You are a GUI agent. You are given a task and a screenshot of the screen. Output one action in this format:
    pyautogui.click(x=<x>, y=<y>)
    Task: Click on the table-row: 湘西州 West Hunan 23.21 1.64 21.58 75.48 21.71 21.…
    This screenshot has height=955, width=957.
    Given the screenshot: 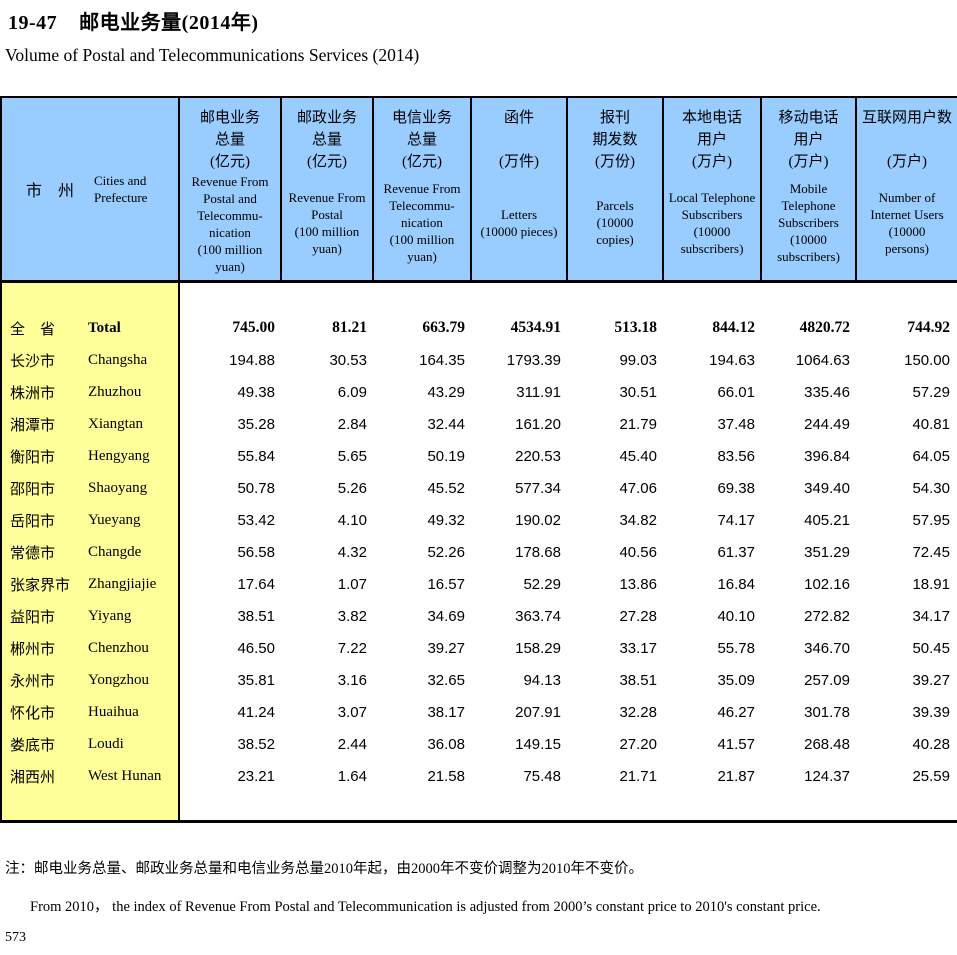 What is the action you would take?
    pyautogui.click(x=479, y=776)
    